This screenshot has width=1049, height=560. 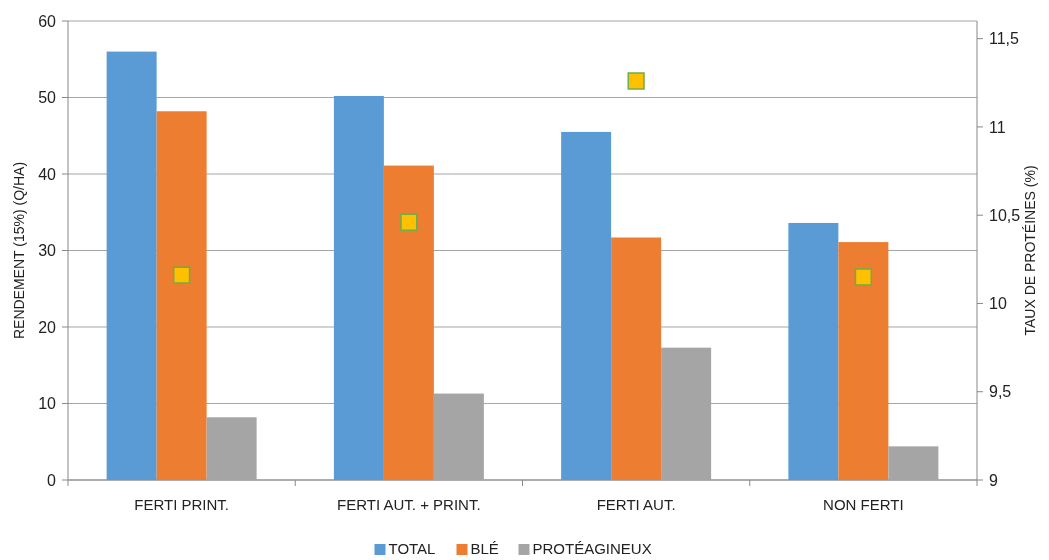 I want to click on y-tick-label: 20, so click(x=47, y=327).